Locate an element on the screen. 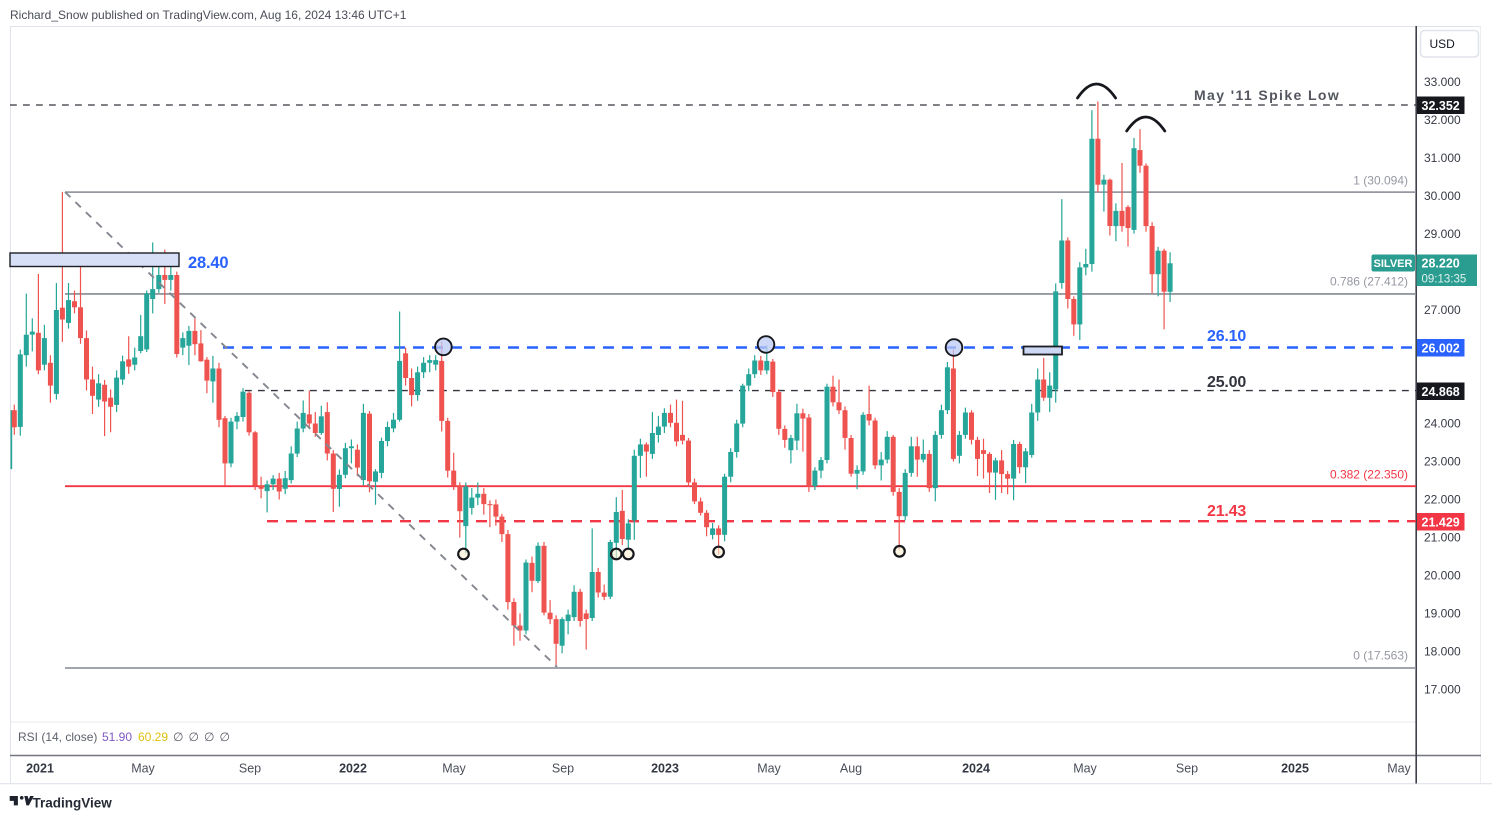 The image size is (1492, 819). svg-text: RSI (14, close) is located at coordinates (57, 737).